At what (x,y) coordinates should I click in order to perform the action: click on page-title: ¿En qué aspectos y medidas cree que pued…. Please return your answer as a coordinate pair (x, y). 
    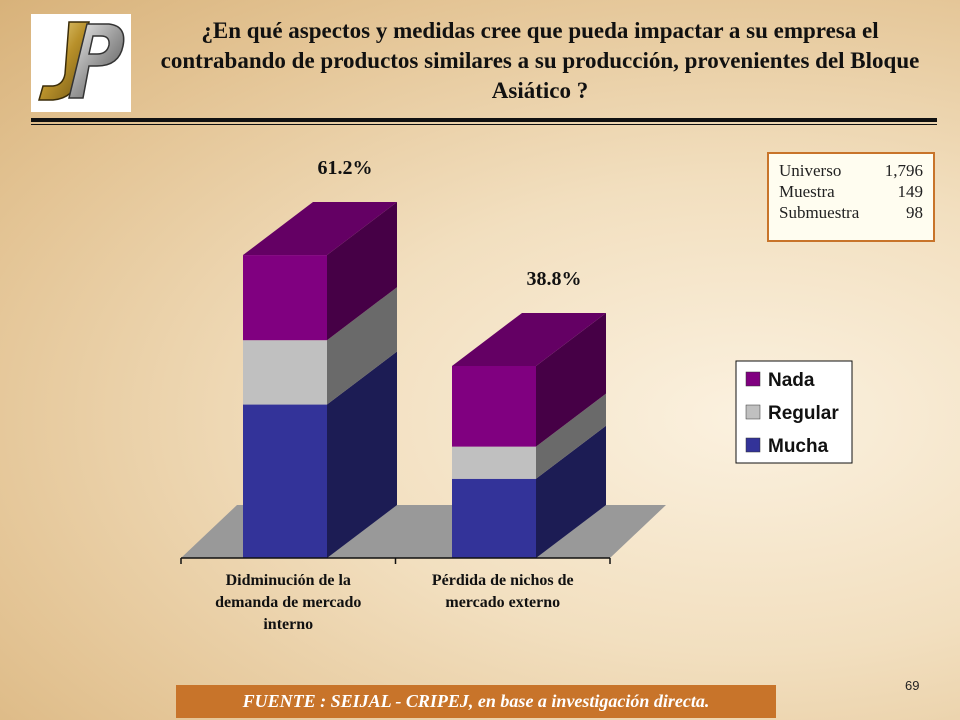
    Looking at the image, I should click on (540, 60).